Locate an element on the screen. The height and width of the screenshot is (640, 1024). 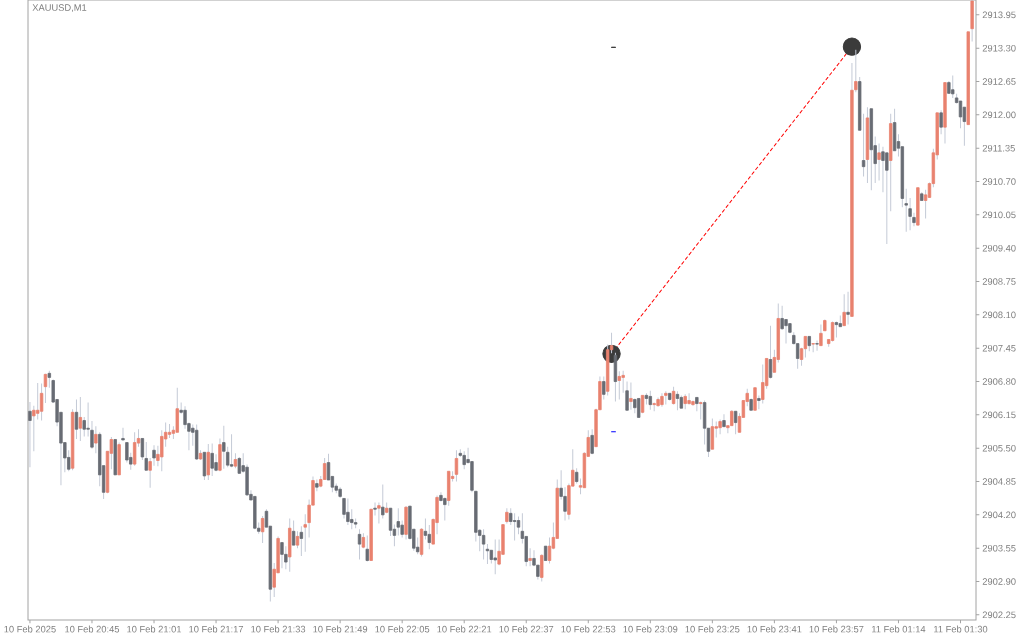
x-tick-label: 10 Feb 21:17 is located at coordinates (216, 629).